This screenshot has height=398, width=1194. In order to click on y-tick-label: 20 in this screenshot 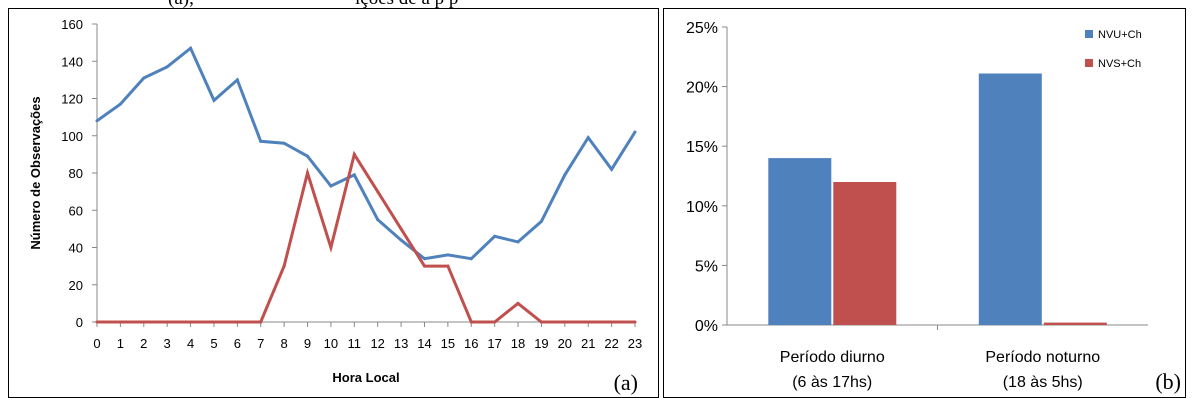, I will do `click(76, 285)`.